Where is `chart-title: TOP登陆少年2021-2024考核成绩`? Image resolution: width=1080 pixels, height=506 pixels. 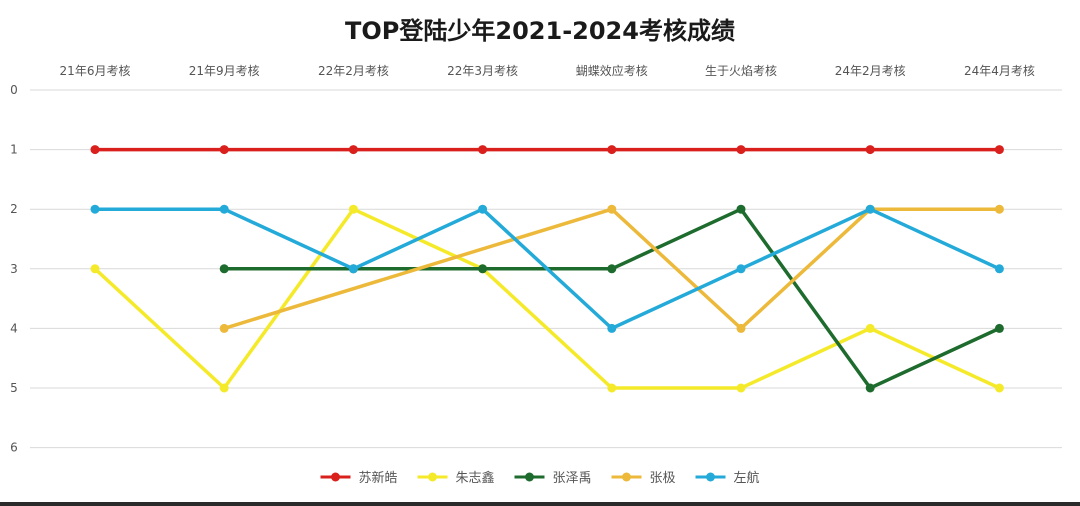 chart-title: TOP登陆少年2021-2024考核成绩 is located at coordinates (540, 31).